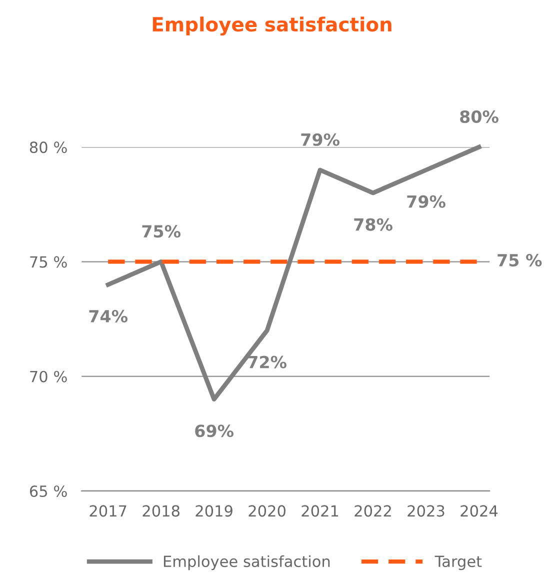  Describe the element at coordinates (373, 224) in the screenshot. I see `data-label: 78%` at that location.